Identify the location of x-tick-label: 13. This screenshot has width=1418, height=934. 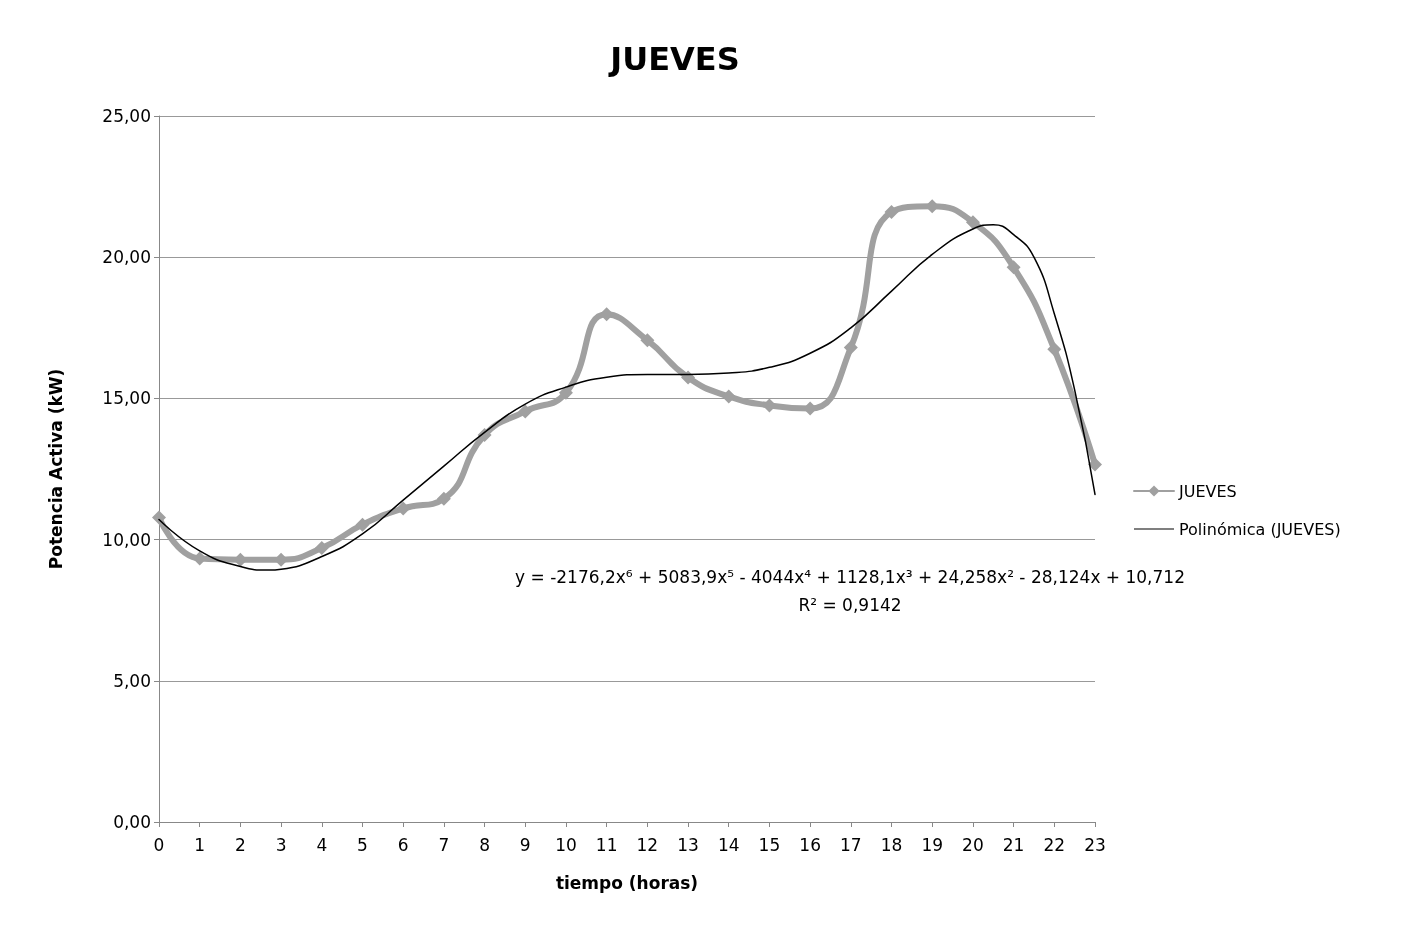
(688, 844).